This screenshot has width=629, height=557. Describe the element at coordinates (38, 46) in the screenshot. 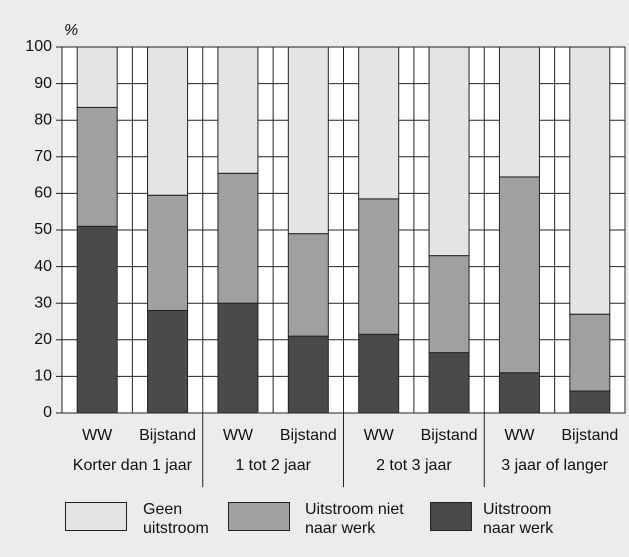

I see `y-tick-label: 100` at that location.